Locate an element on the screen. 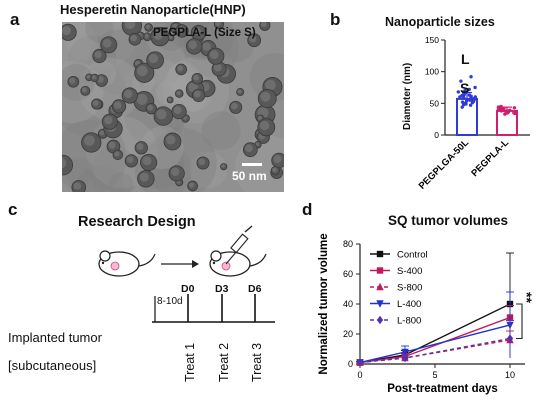 This screenshot has width=550, height=401. legend-label: S-400 is located at coordinates (409, 271).